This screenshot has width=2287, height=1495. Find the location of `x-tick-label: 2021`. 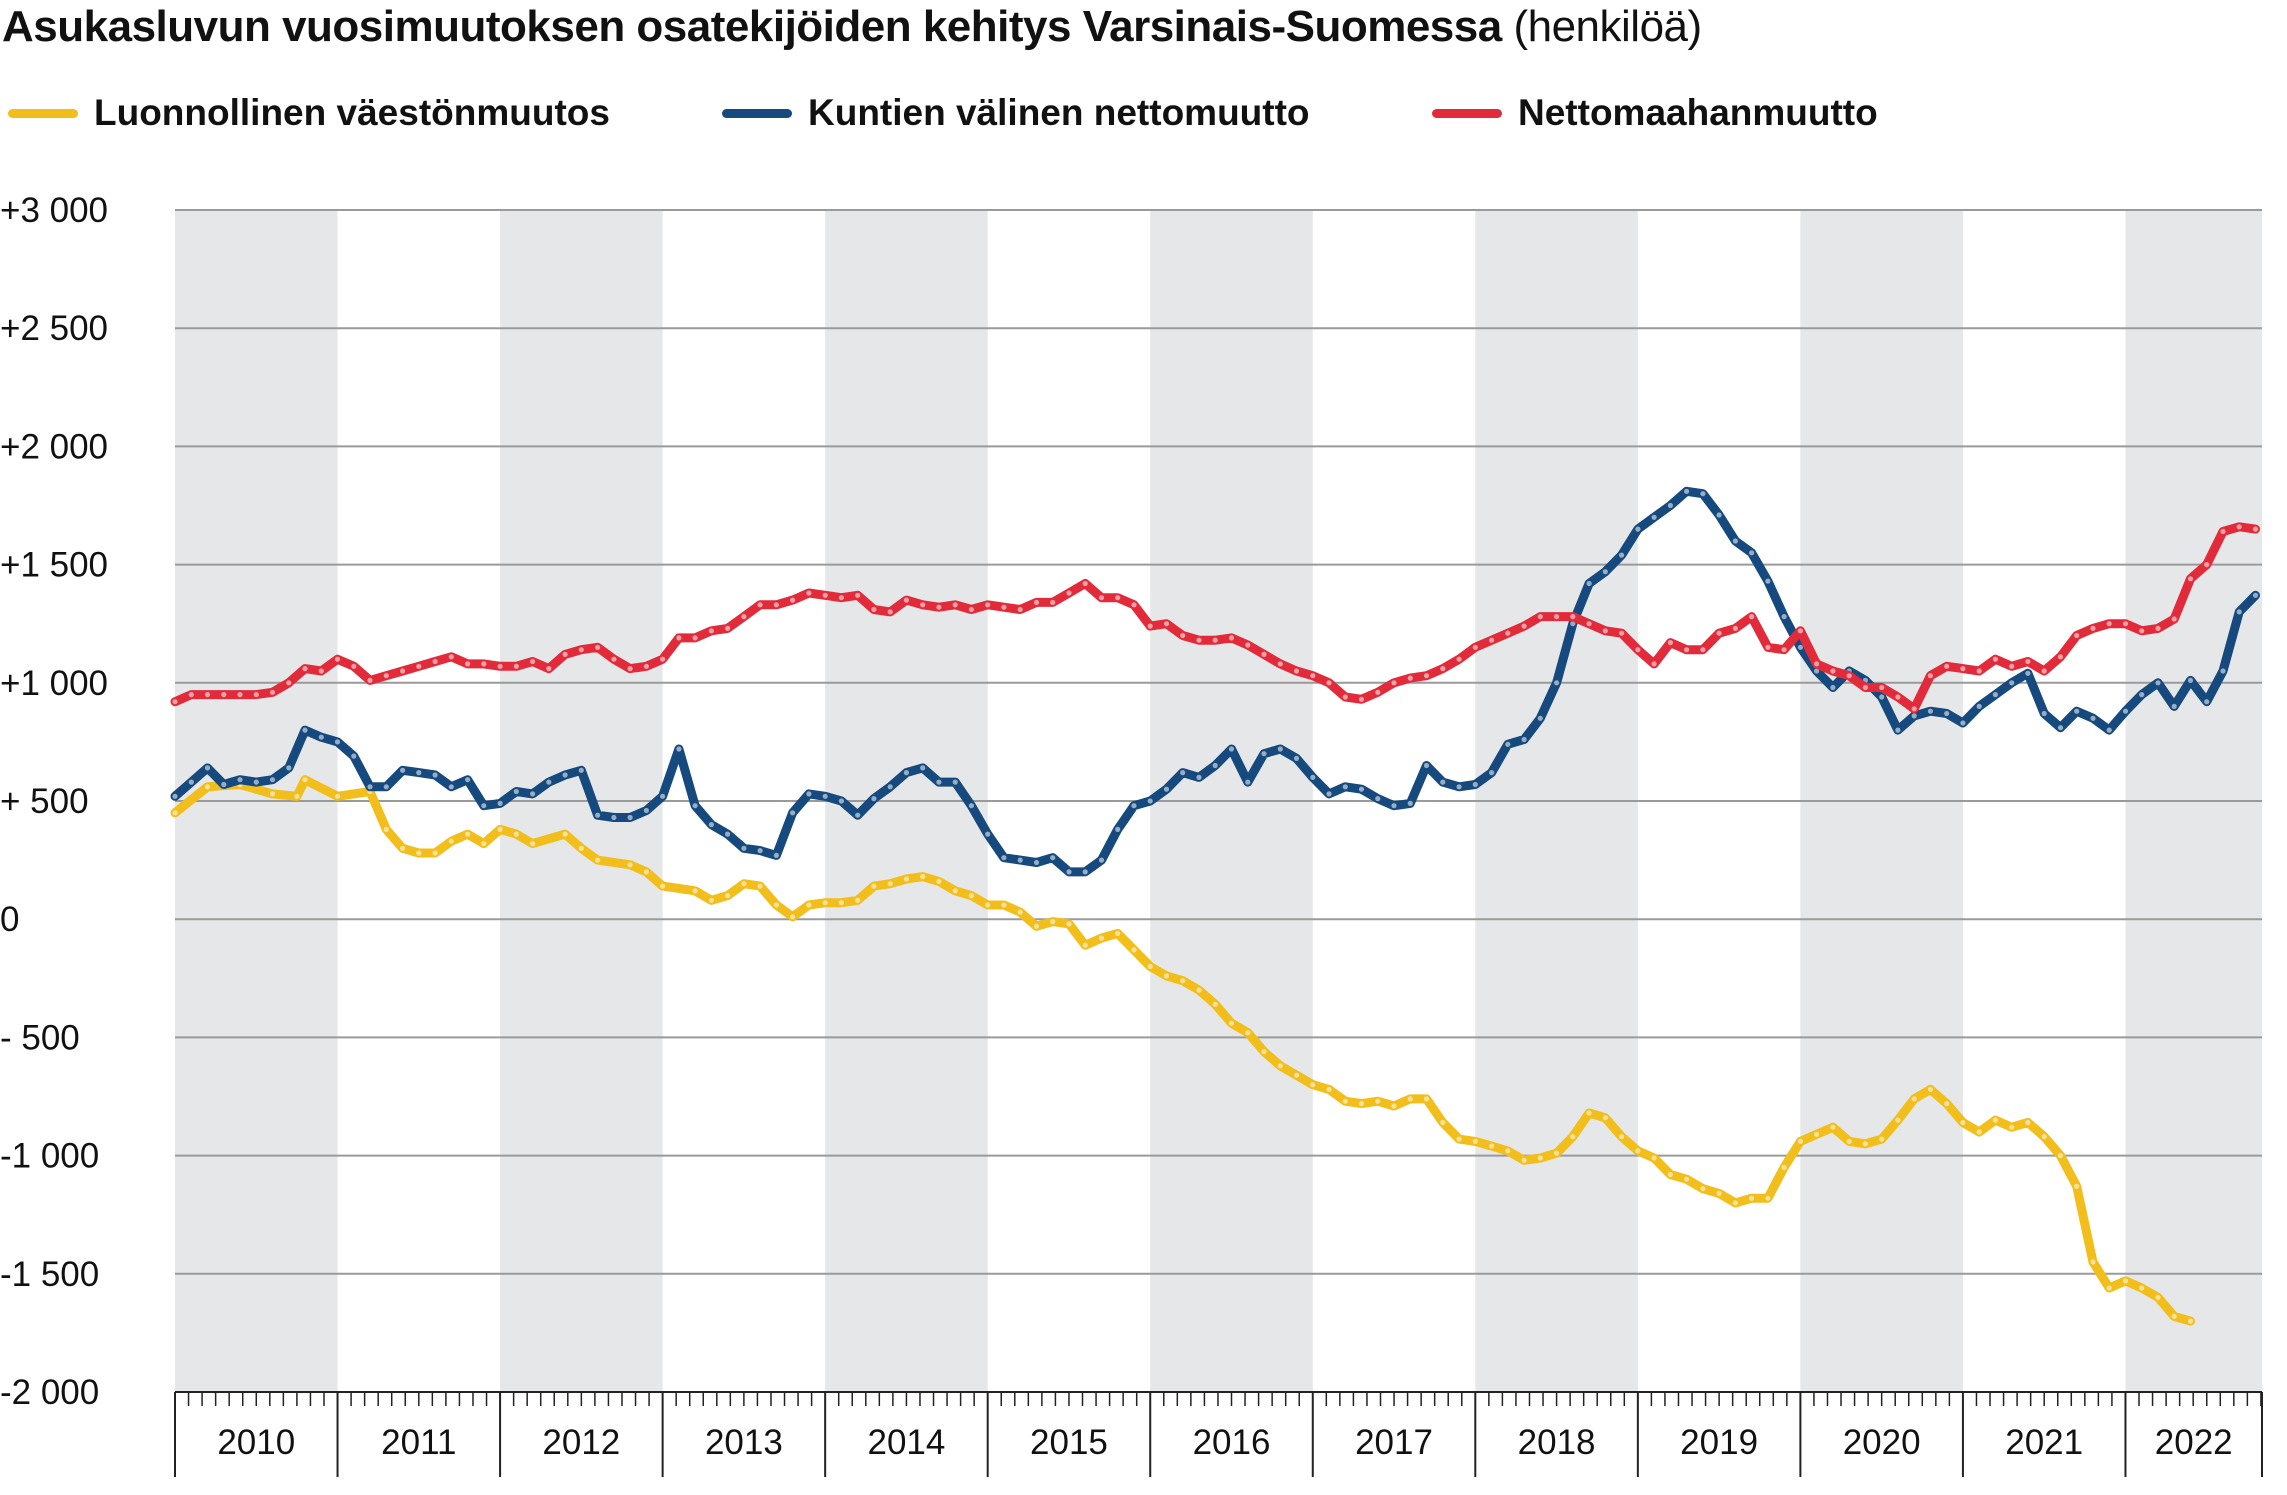

x-tick-label: 2021 is located at coordinates (2044, 1442).